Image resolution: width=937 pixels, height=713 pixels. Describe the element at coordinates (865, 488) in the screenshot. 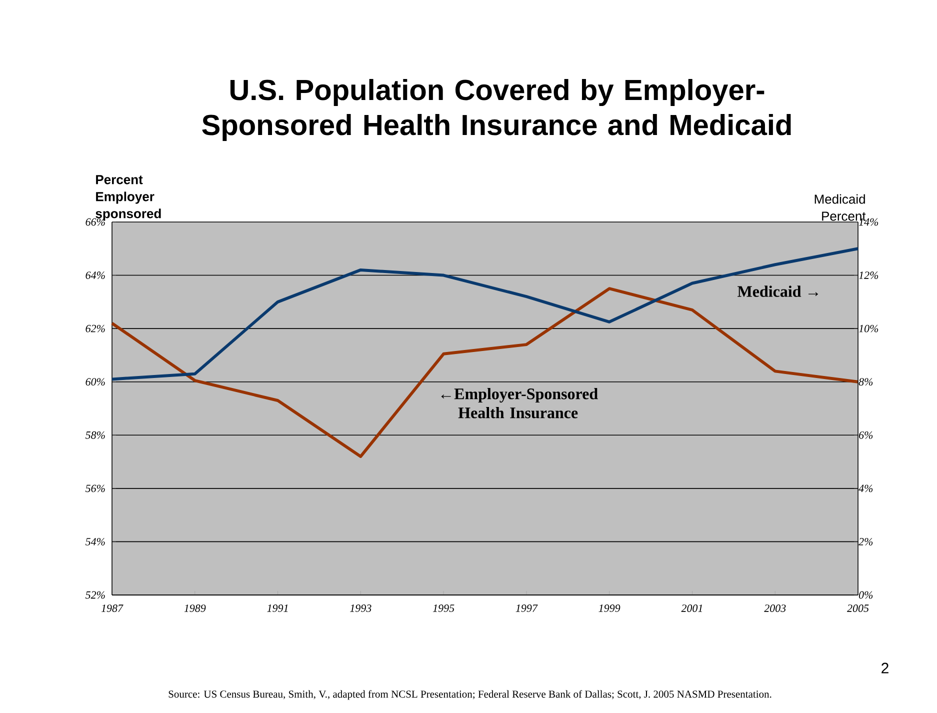

I see `y2-tick-label: 4%` at that location.